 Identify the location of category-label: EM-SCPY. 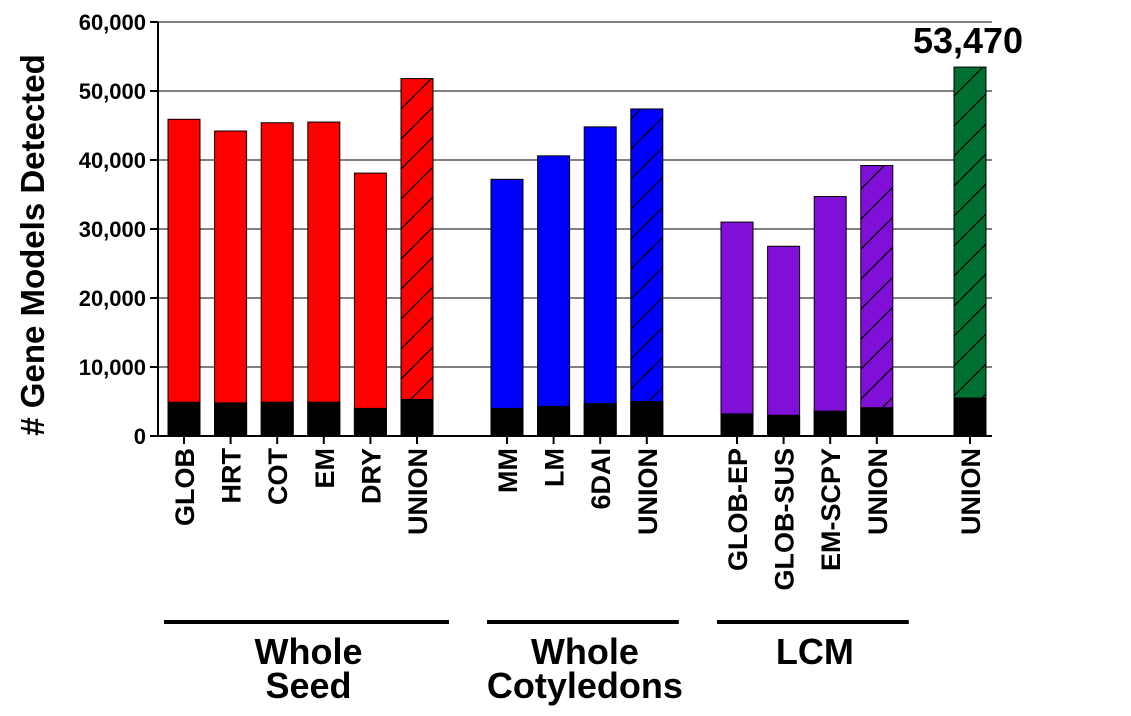
(831, 509).